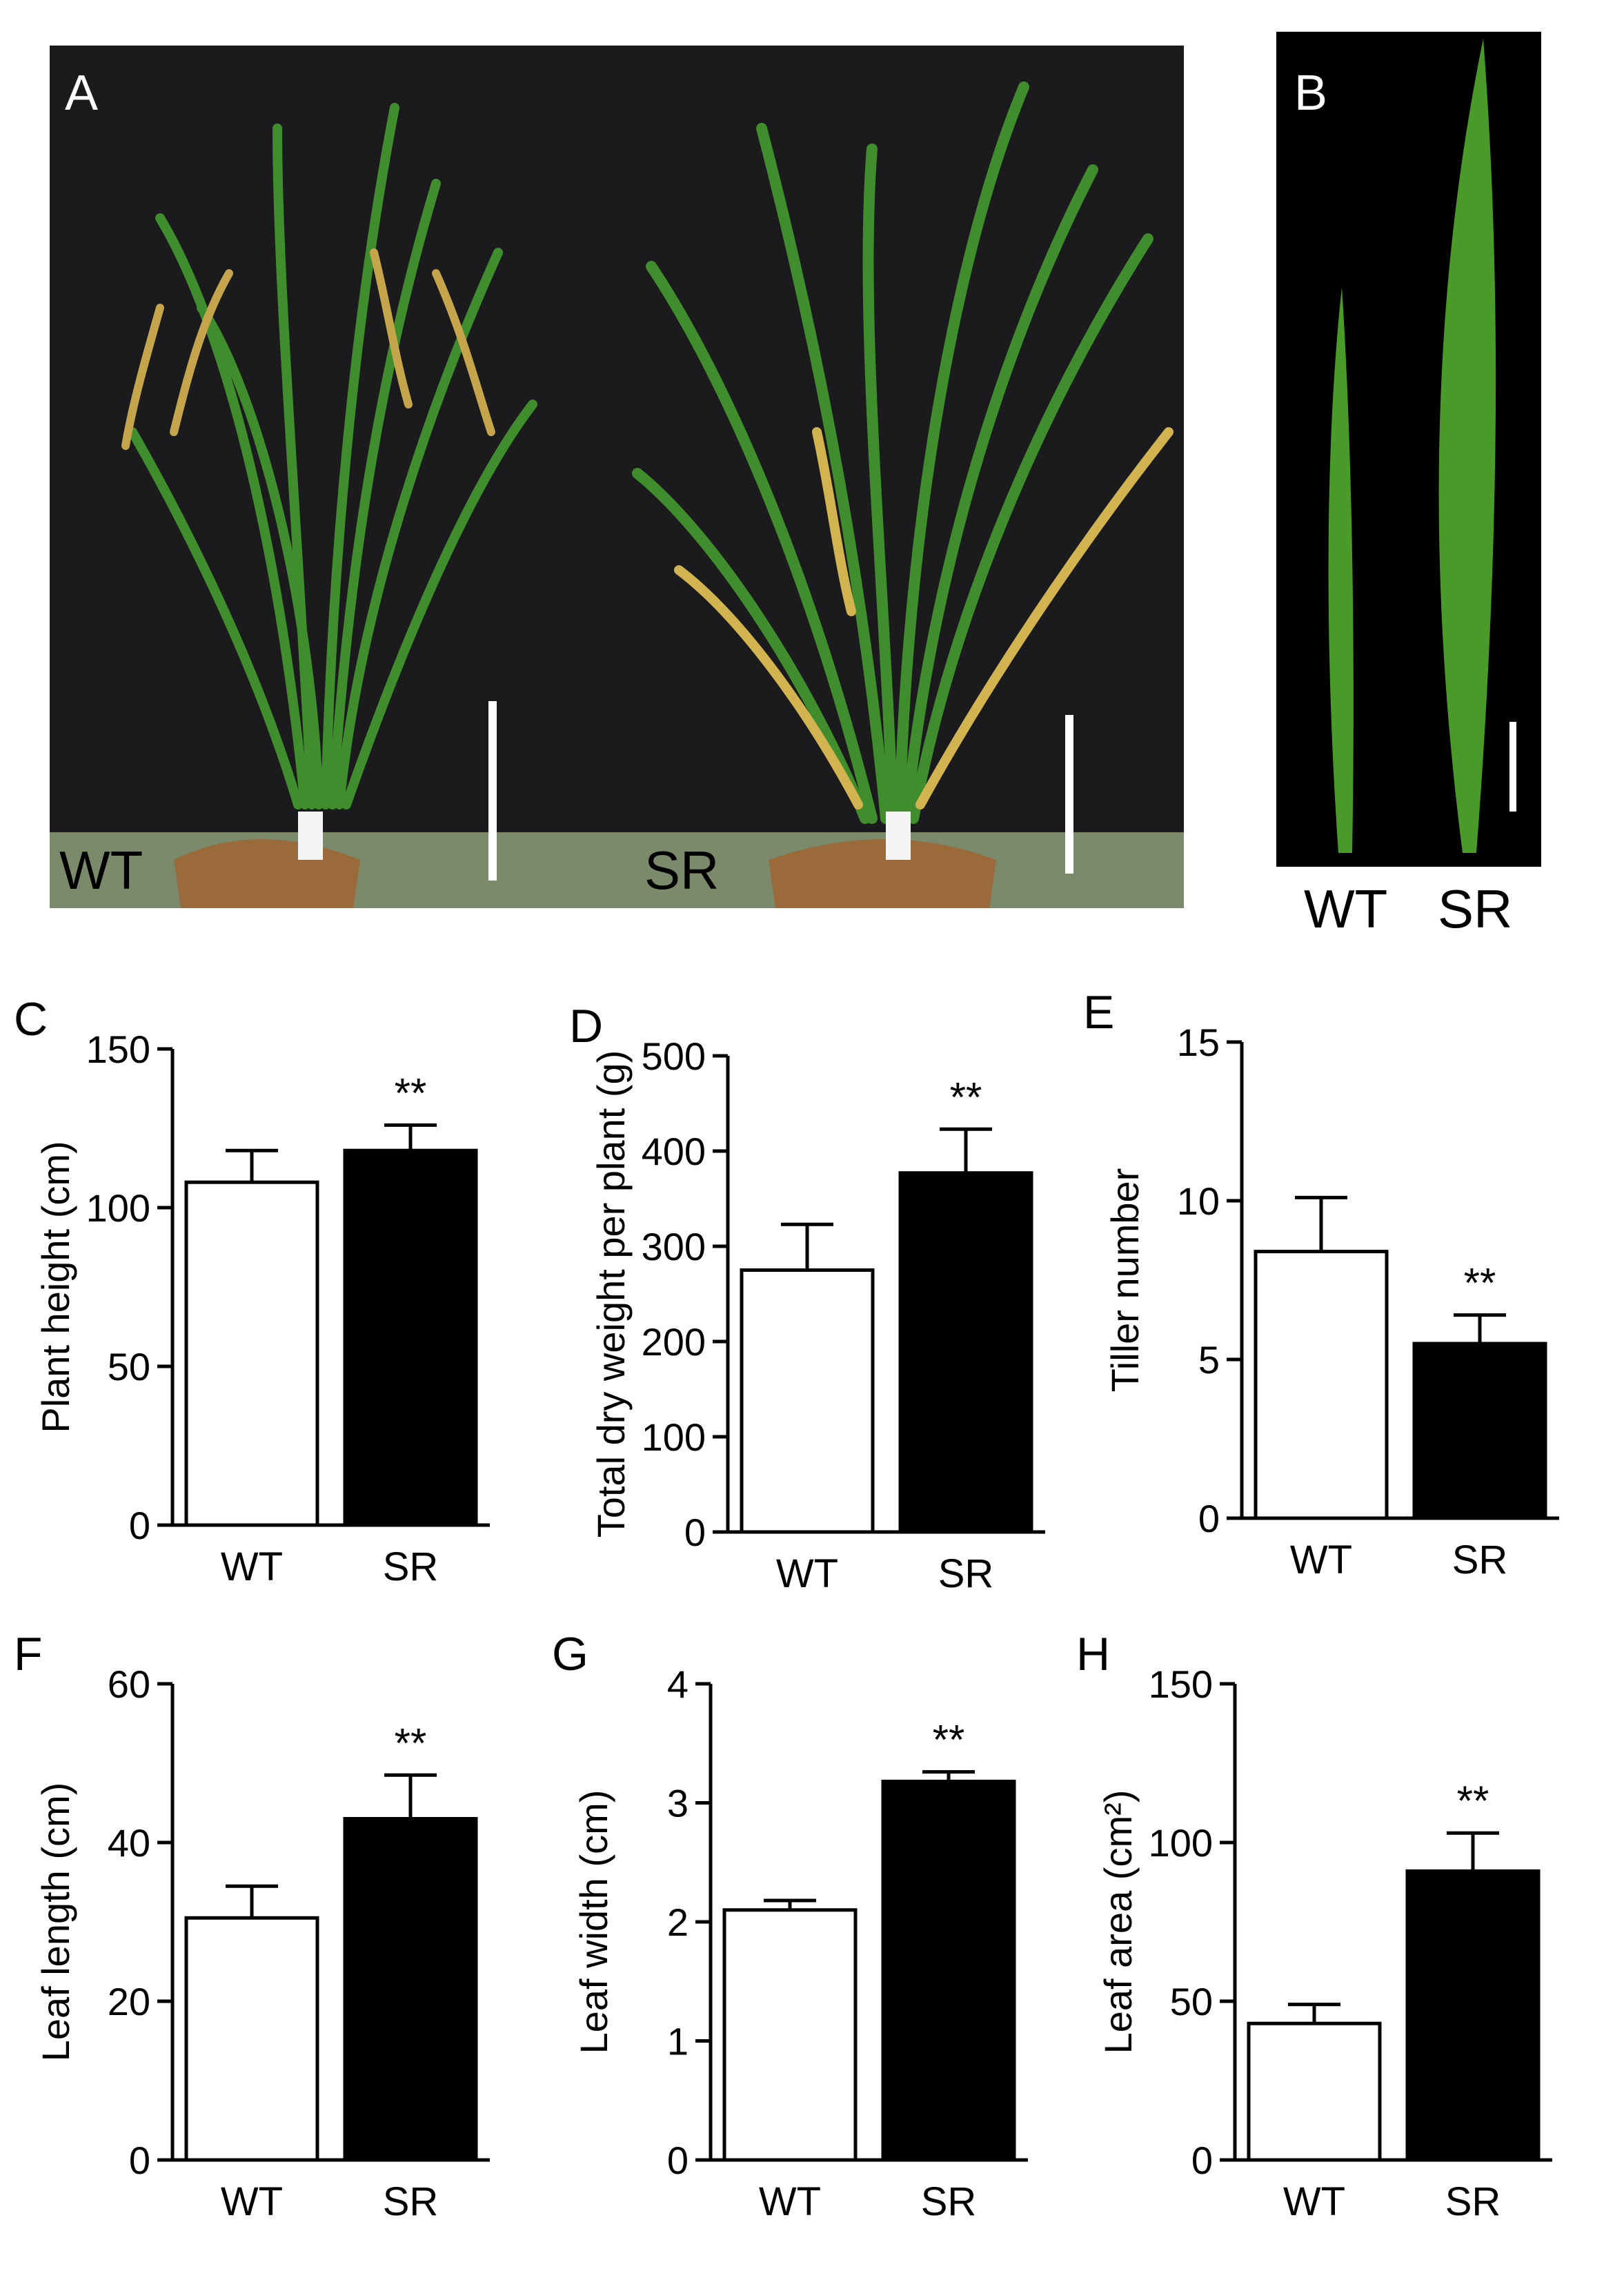  What do you see at coordinates (1198, 1042) in the screenshot?
I see `chart-e-y-tick-label: 15` at bounding box center [1198, 1042].